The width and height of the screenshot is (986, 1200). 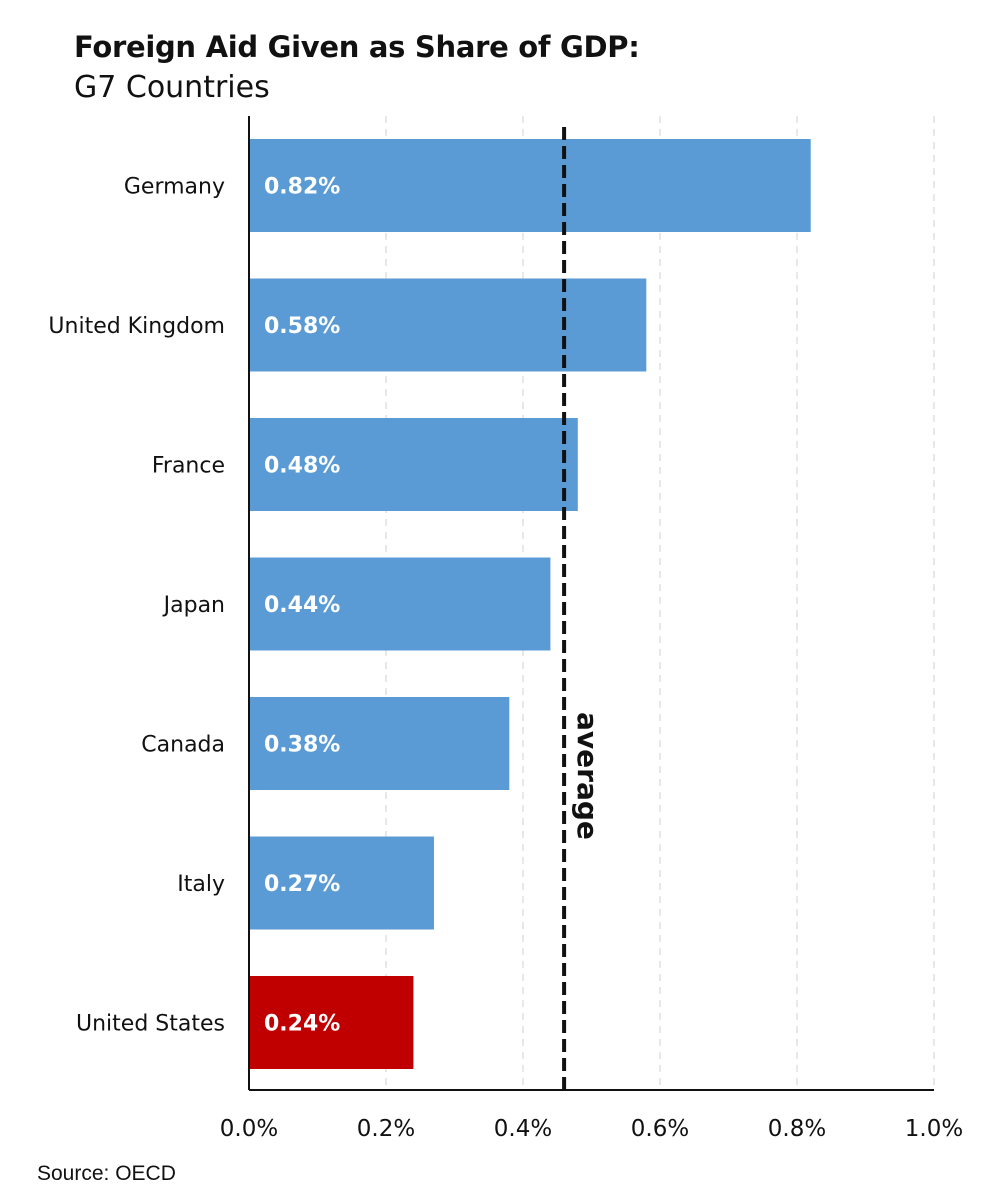 What do you see at coordinates (302, 884) in the screenshot?
I see `bar-value-label: 0.27%` at bounding box center [302, 884].